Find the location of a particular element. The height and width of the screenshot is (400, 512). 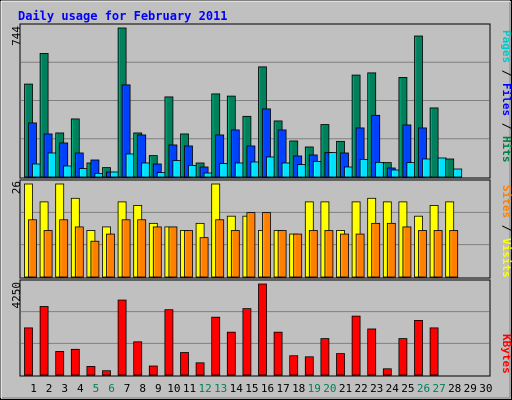

x-label-day-26: 26 is located at coordinates (423, 388).